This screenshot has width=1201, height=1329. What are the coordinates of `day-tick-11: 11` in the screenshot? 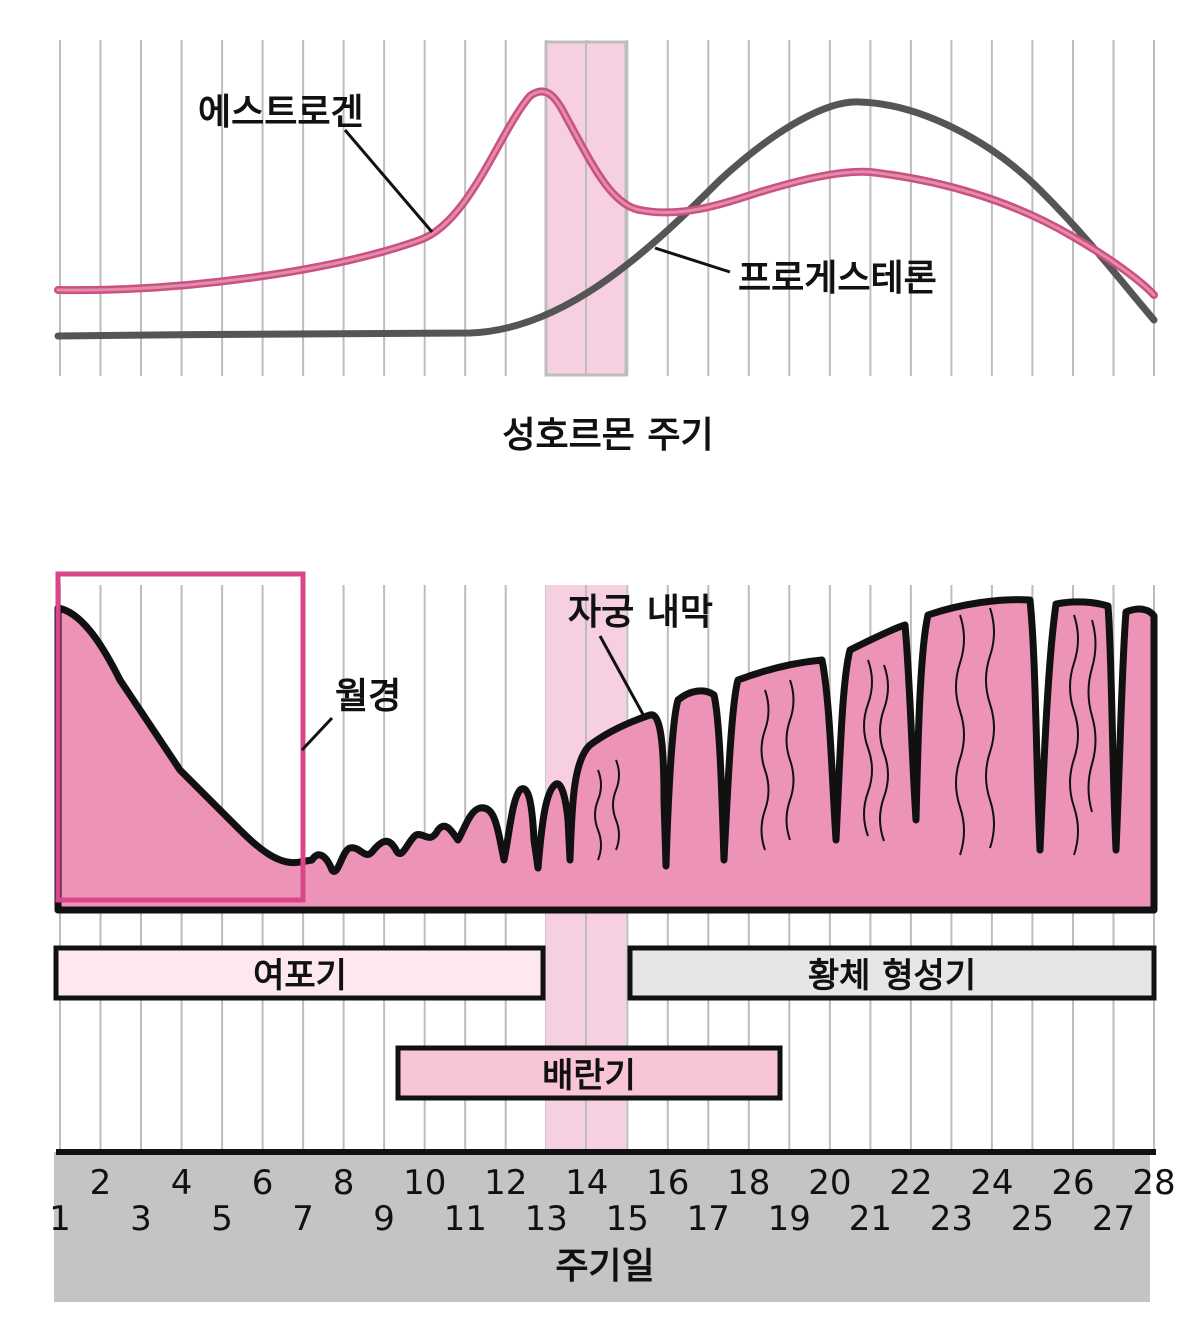 It's located at (465, 1219).